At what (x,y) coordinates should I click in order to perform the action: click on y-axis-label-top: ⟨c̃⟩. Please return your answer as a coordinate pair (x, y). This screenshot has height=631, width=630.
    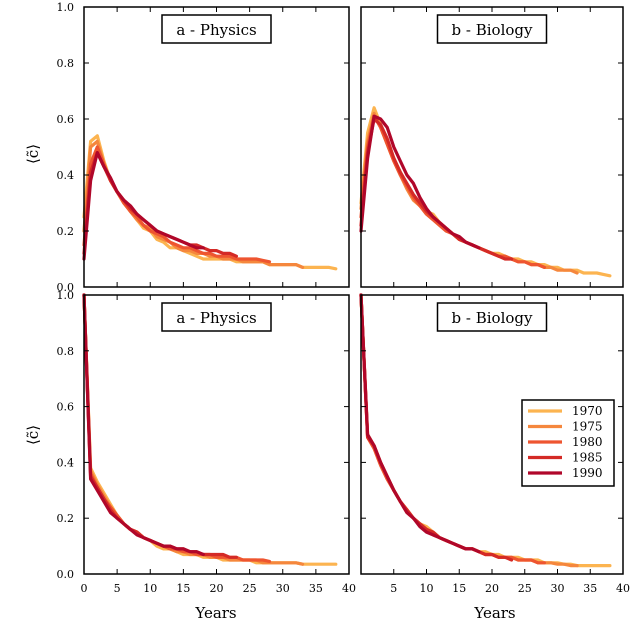
    Looking at the image, I should click on (33, 154).